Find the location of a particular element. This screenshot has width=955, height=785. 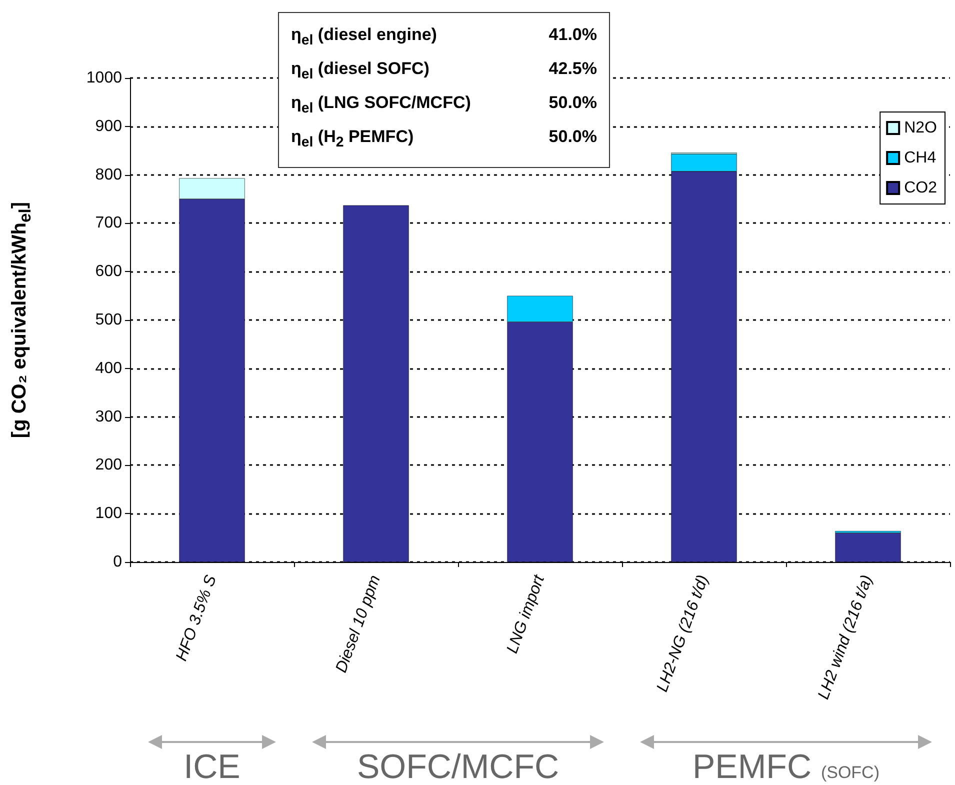

x-tick-label: LNG import is located at coordinates (526, 614).